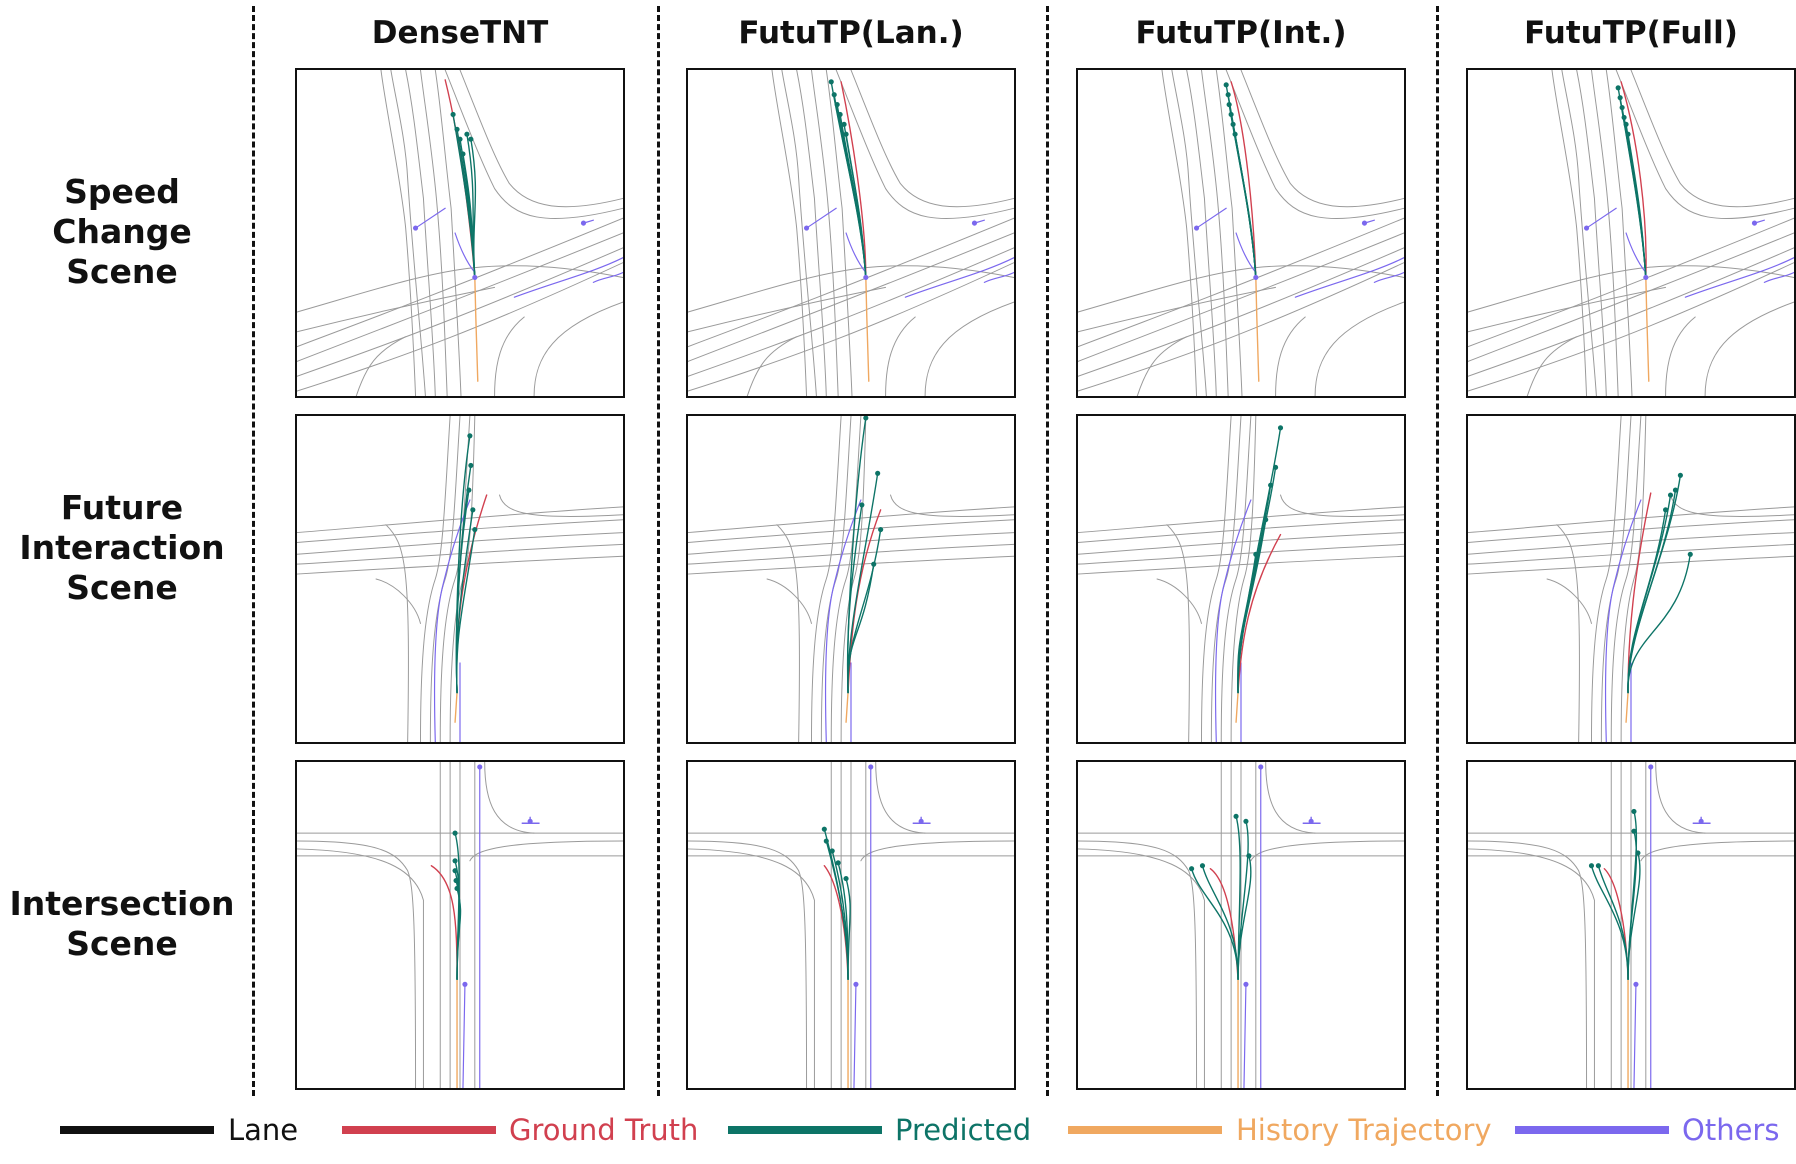  What do you see at coordinates (851, 579) in the screenshot?
I see `panel-future-interaction-fututp-lan` at bounding box center [851, 579].